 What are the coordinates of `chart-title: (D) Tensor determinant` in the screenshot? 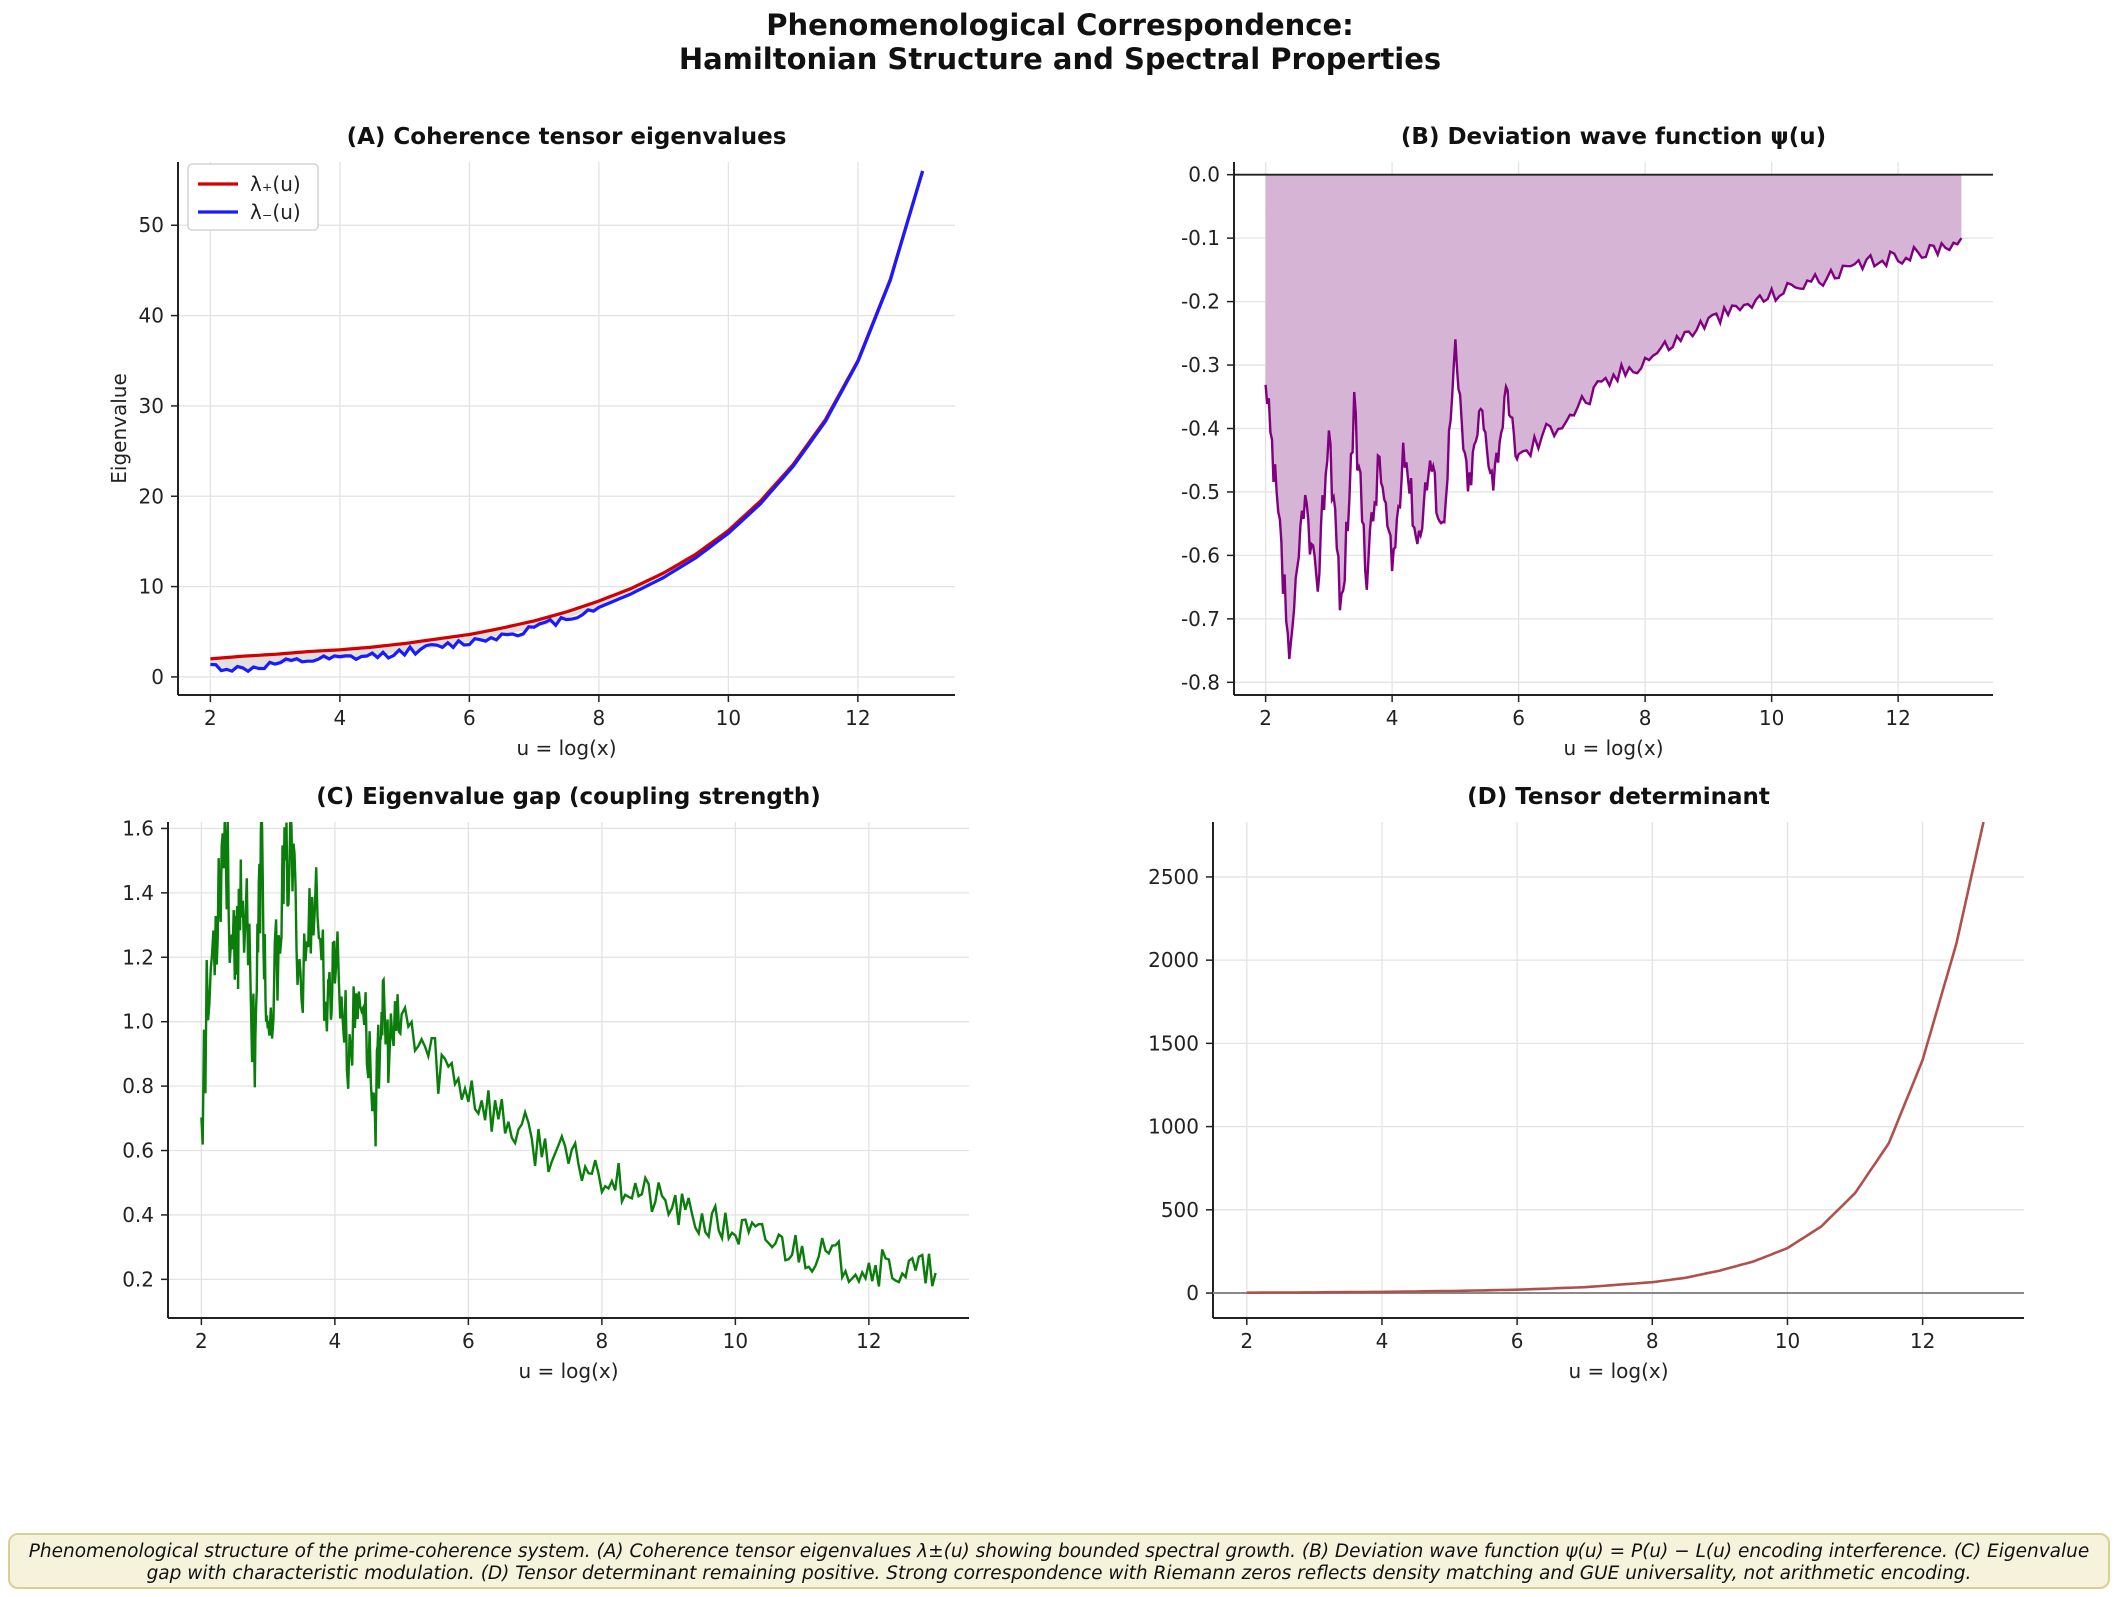 It's located at (1618, 797).